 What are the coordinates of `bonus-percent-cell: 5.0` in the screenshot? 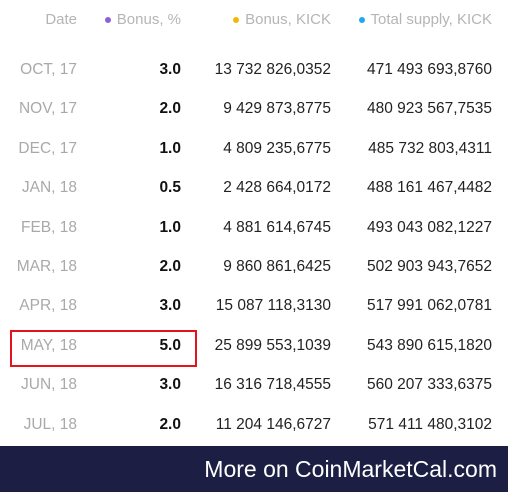 It's located at (170, 345).